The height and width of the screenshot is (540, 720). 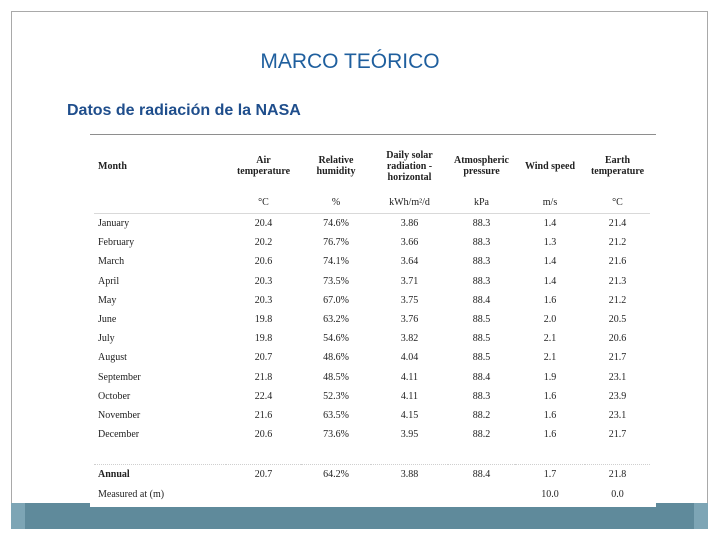 What do you see at coordinates (409, 243) in the screenshot?
I see `table-cell: 3.66` at bounding box center [409, 243].